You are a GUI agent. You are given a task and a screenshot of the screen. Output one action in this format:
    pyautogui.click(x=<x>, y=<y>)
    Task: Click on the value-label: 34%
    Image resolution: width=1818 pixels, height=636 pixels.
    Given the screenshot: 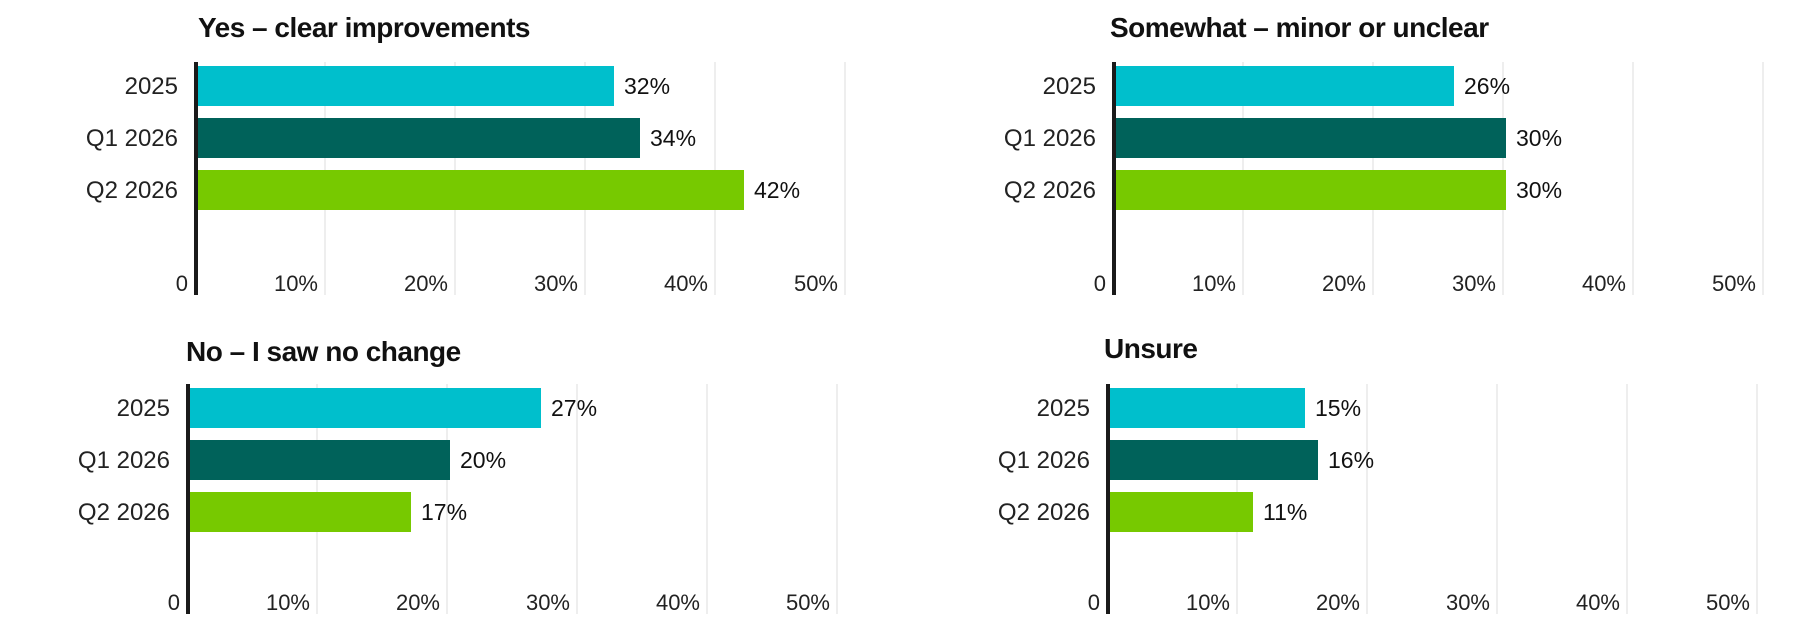 What is the action you would take?
    pyautogui.click(x=673, y=138)
    